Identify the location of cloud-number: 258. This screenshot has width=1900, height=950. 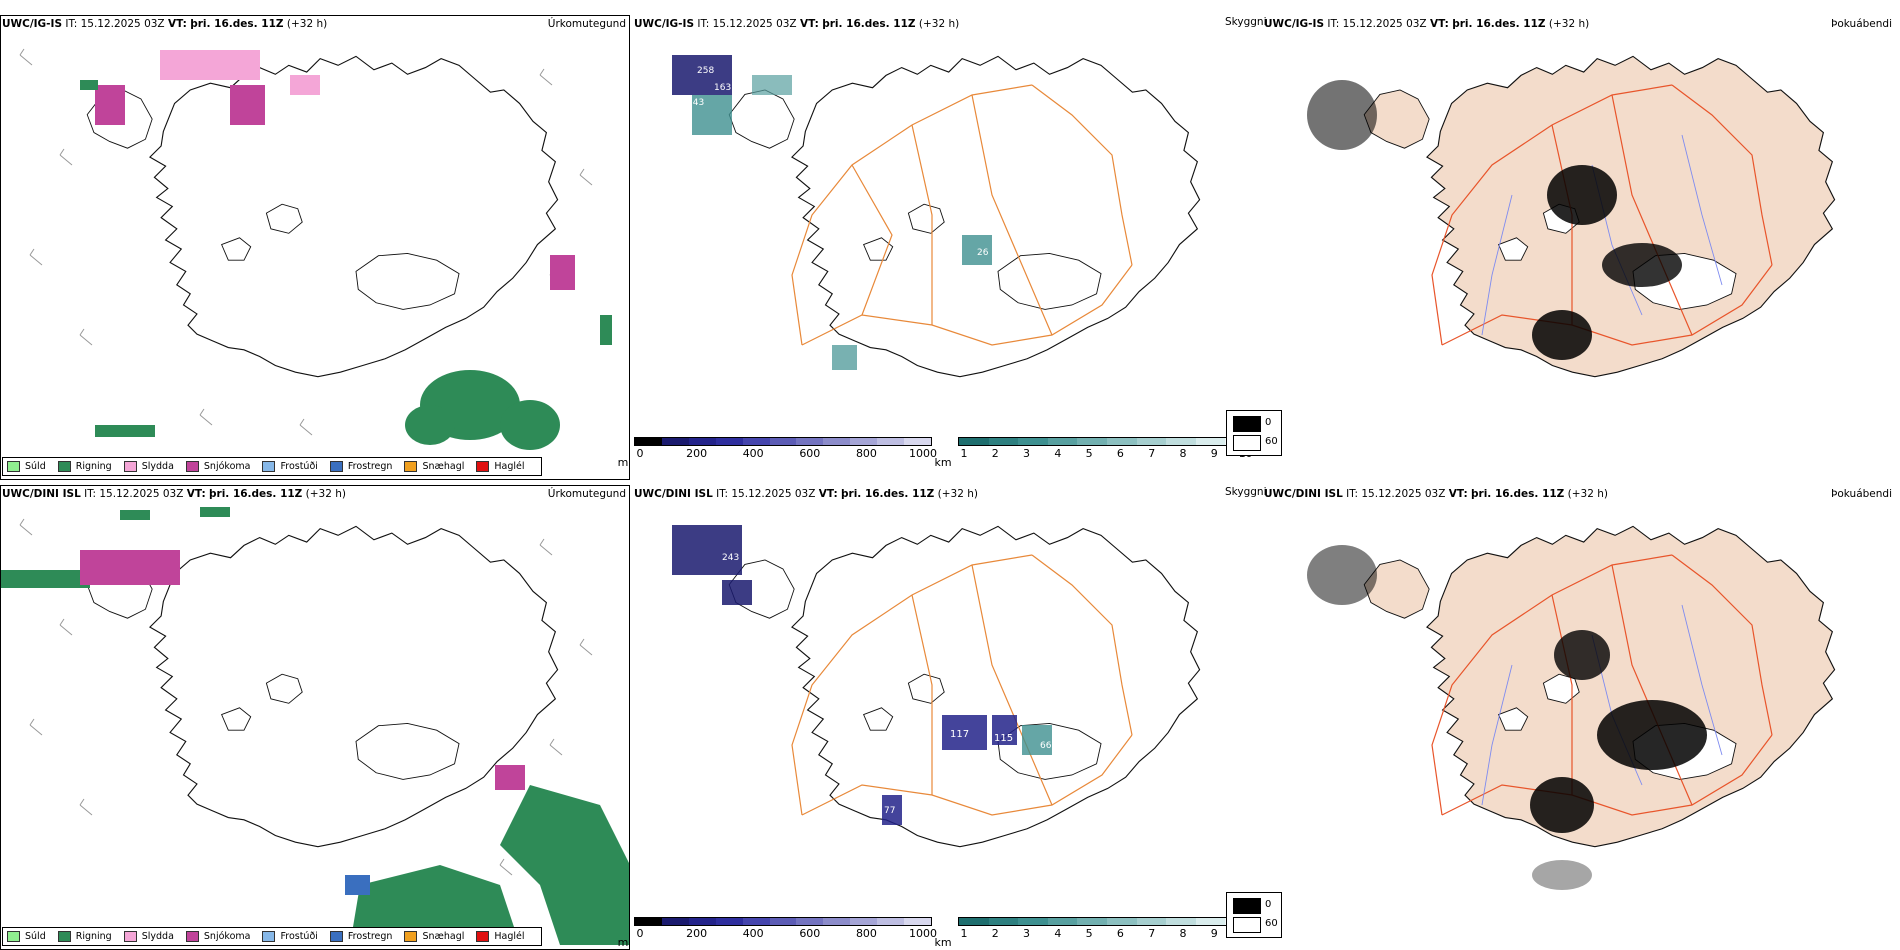
(705, 71).